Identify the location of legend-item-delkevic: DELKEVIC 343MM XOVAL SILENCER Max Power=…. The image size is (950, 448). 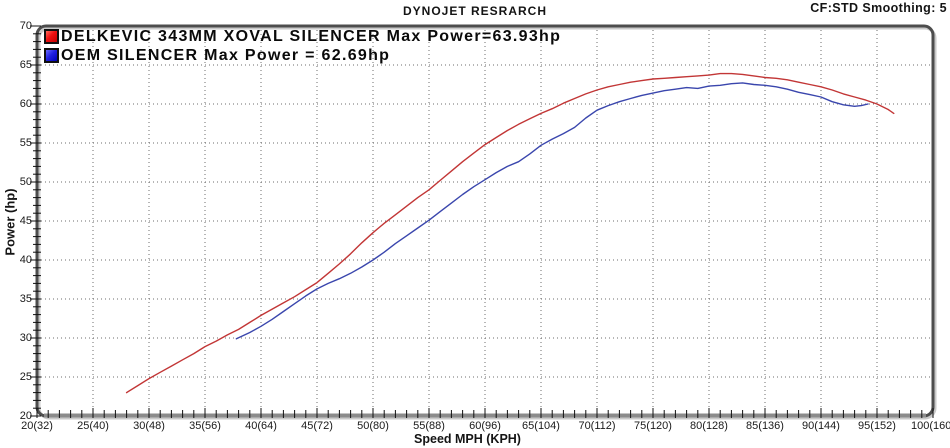
(302, 36).